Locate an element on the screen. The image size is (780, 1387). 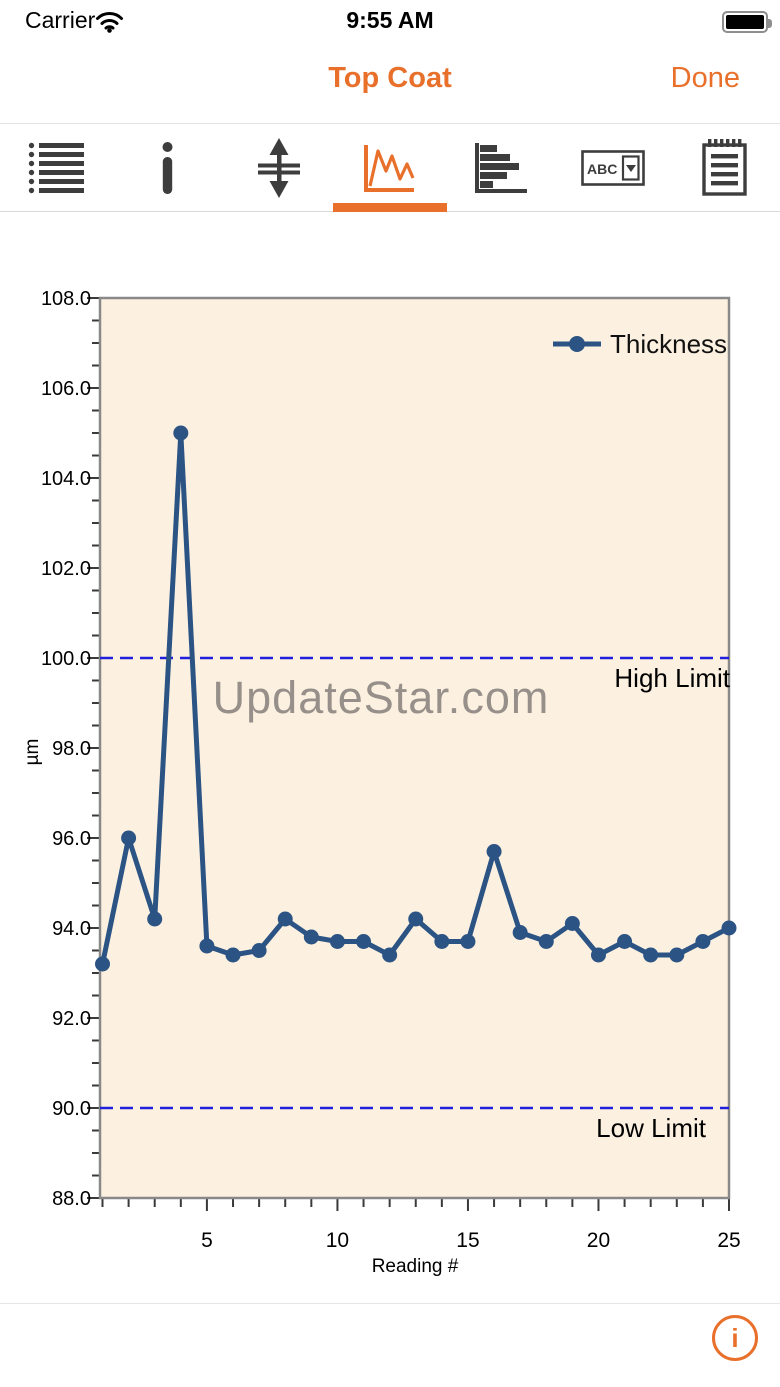
notes-icon is located at coordinates (724, 167).